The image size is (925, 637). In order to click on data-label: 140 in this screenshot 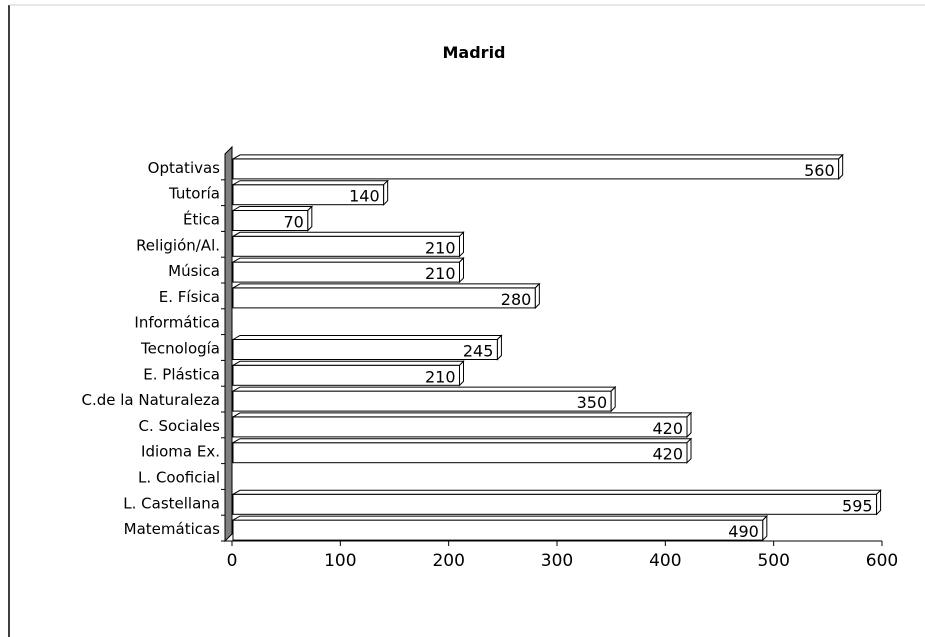, I will do `click(364, 196)`.